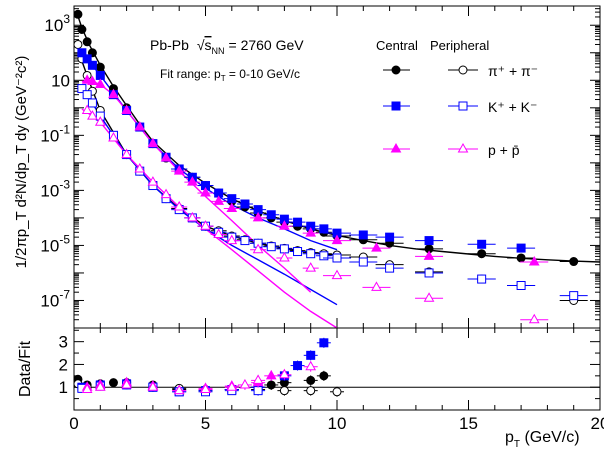 This screenshot has width=604, height=460. Describe the element at coordinates (55, 298) in the screenshot. I see `spectra-y-tick-label: 10⁻⁷` at that location.